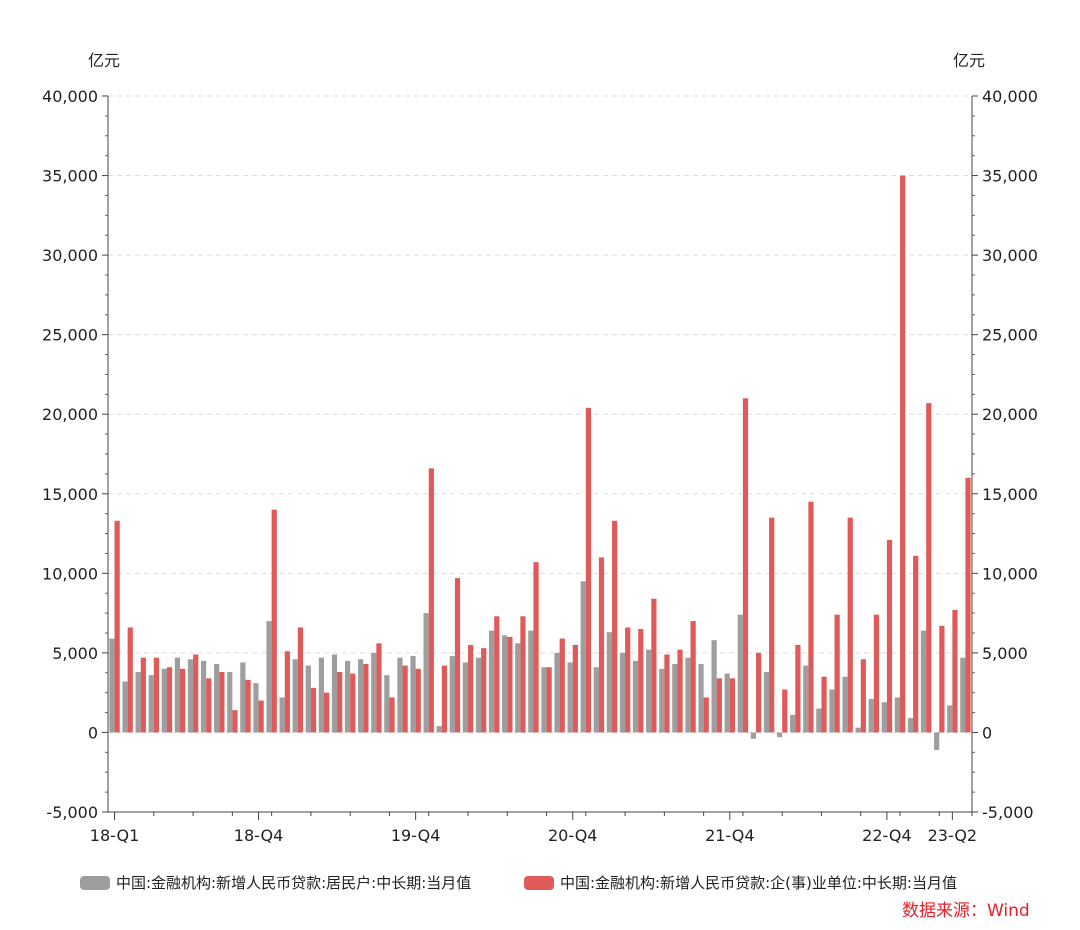 The image size is (1080, 930). Describe the element at coordinates (1010, 255) in the screenshot. I see `y-tick-label-right: 30,000` at that location.